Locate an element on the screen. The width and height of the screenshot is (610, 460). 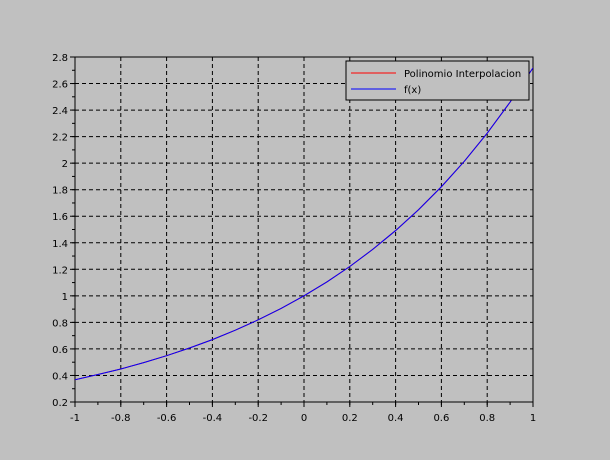
y-tick-label: 2.8 is located at coordinates (60, 58).